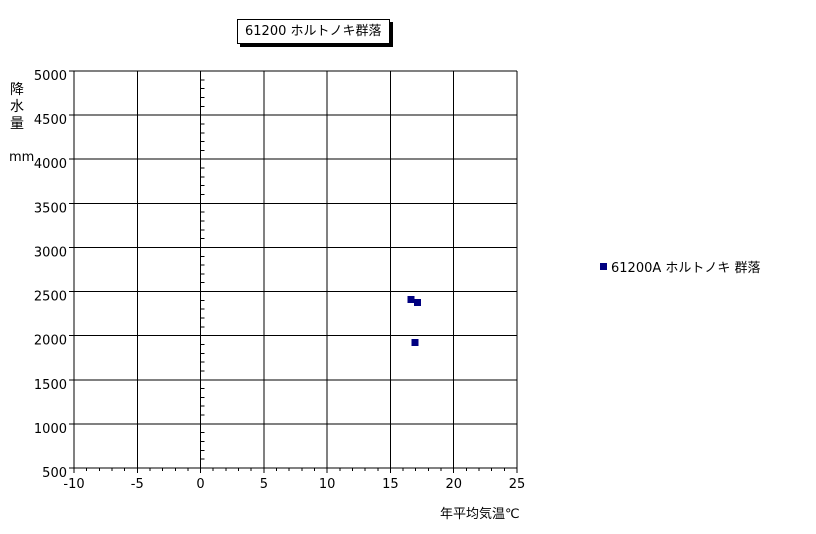  What do you see at coordinates (137, 484) in the screenshot?
I see `x-axis-tick-label: -5` at bounding box center [137, 484].